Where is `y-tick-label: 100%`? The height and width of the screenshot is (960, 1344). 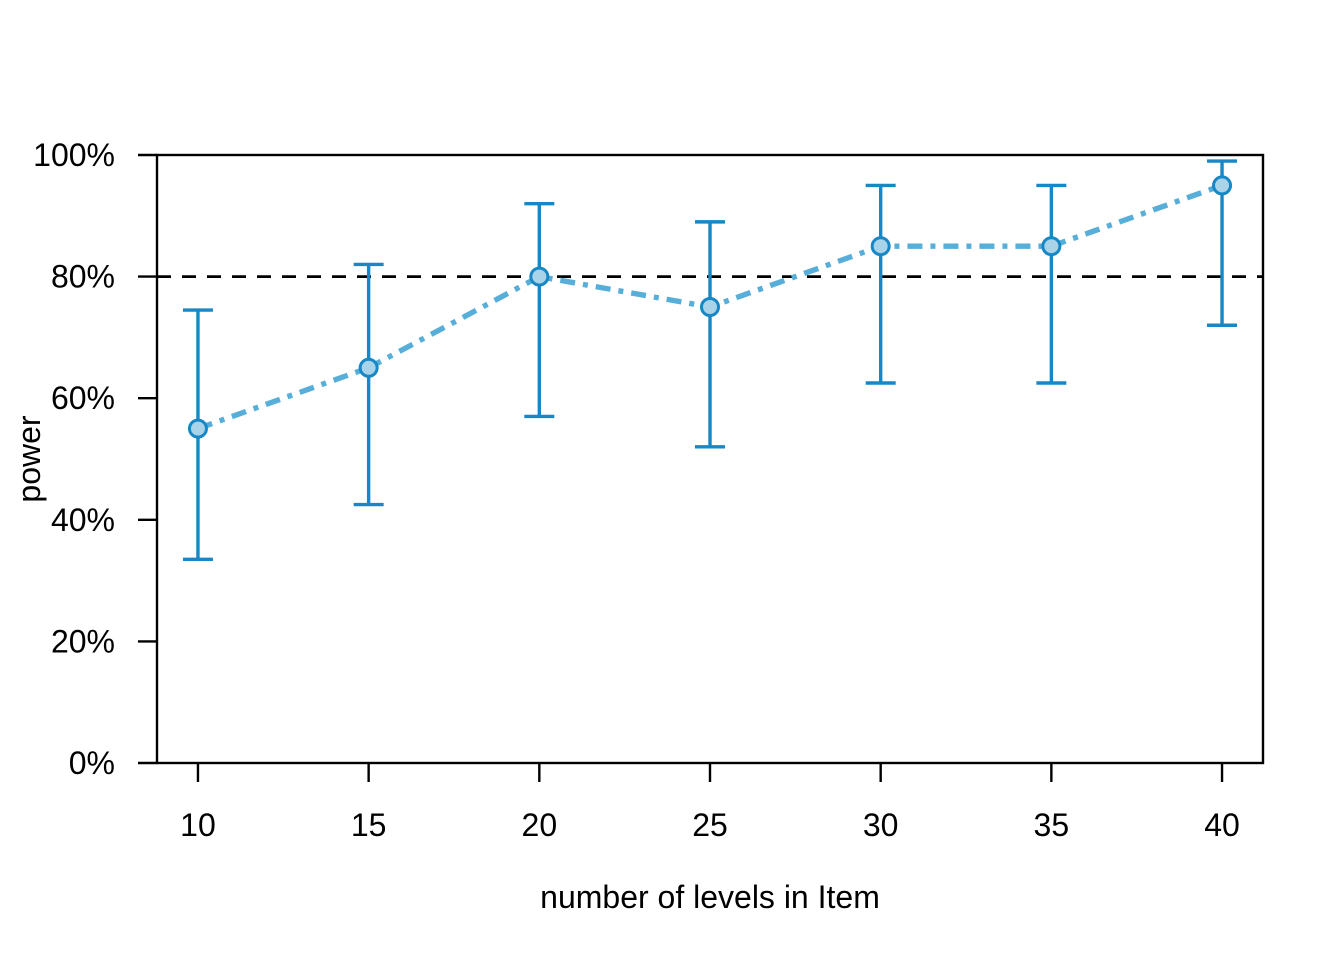
y-tick-label: 100% is located at coordinates (74, 155).